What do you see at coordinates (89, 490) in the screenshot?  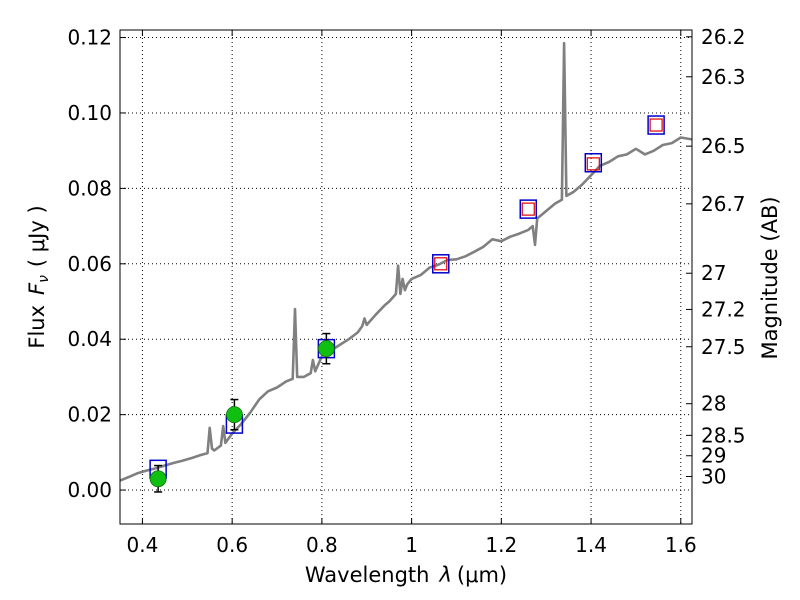 I see `y-tick-label: 0.00` at bounding box center [89, 490].